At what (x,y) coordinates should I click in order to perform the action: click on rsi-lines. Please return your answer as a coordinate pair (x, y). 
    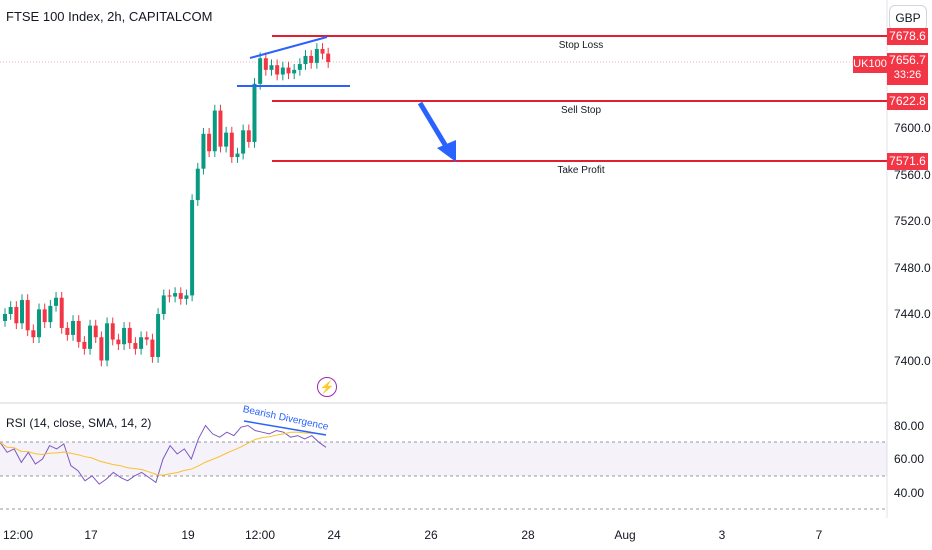
    Looking at the image, I should click on (163, 454).